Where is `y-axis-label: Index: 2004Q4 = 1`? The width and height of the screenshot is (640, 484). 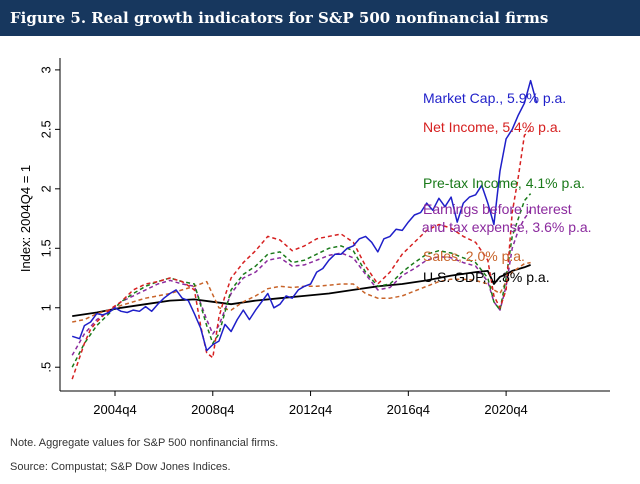
y-axis-label: Index: 2004Q4 = 1 is located at coordinates (25, 218).